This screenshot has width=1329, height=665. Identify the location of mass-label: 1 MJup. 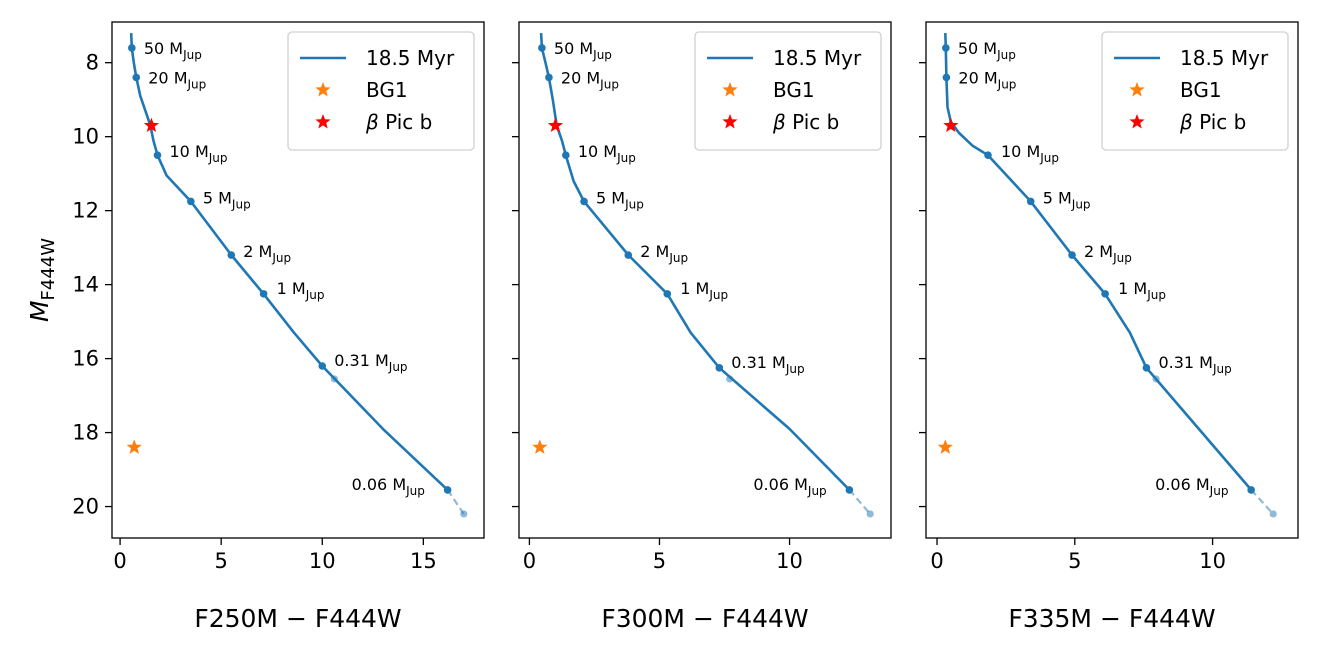
(301, 290).